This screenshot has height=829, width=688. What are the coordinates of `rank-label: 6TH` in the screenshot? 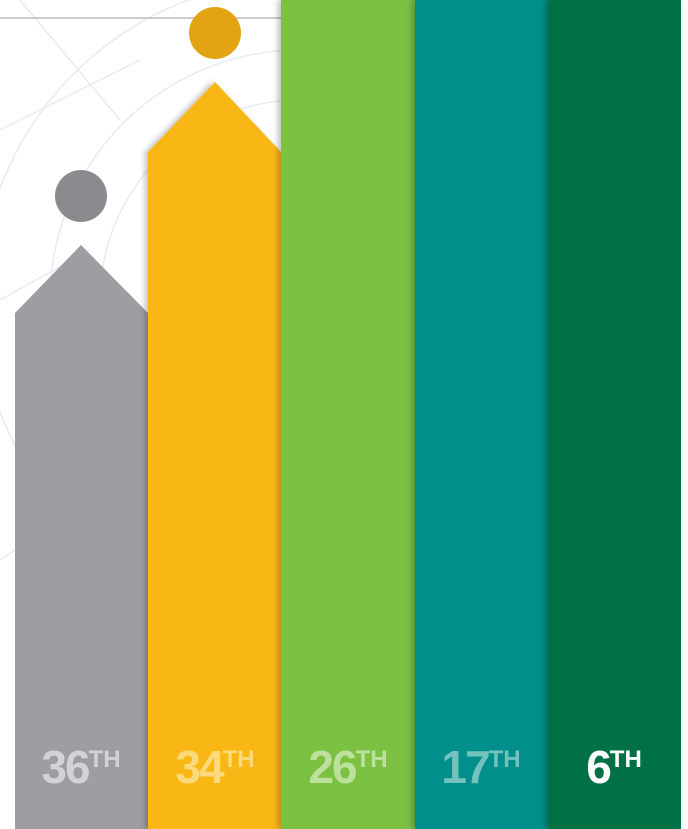 It's located at (614, 767).